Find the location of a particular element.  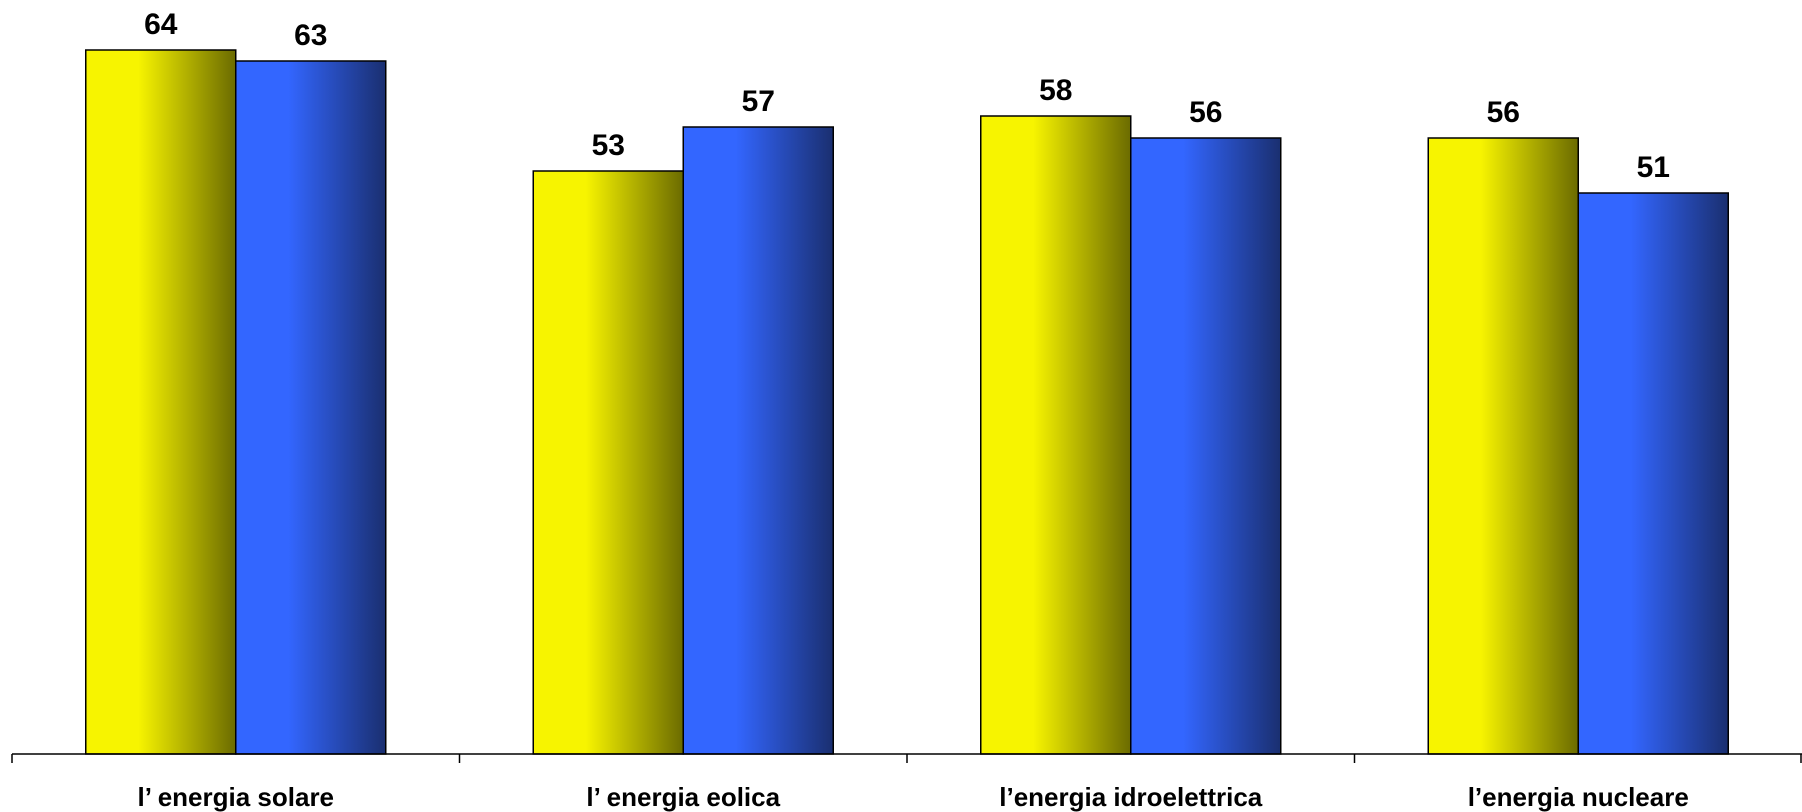

x-axis is located at coordinates (906, 758).